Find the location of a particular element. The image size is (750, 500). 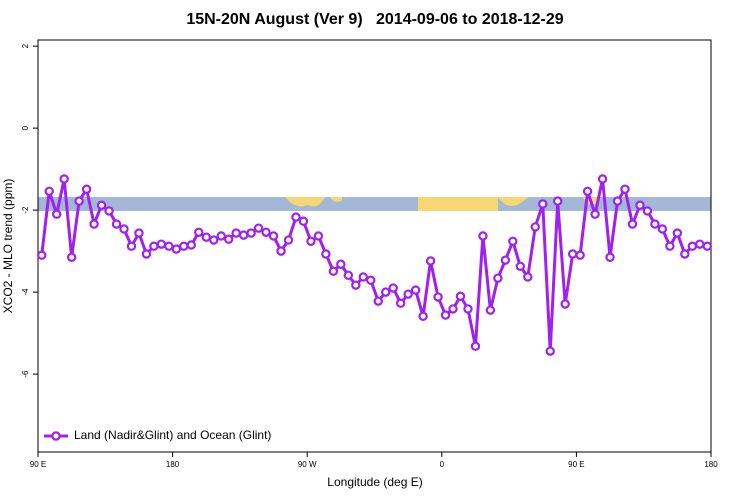

y-axis-label: XCO2 - MLO trend (ppm) is located at coordinates (8, 246).